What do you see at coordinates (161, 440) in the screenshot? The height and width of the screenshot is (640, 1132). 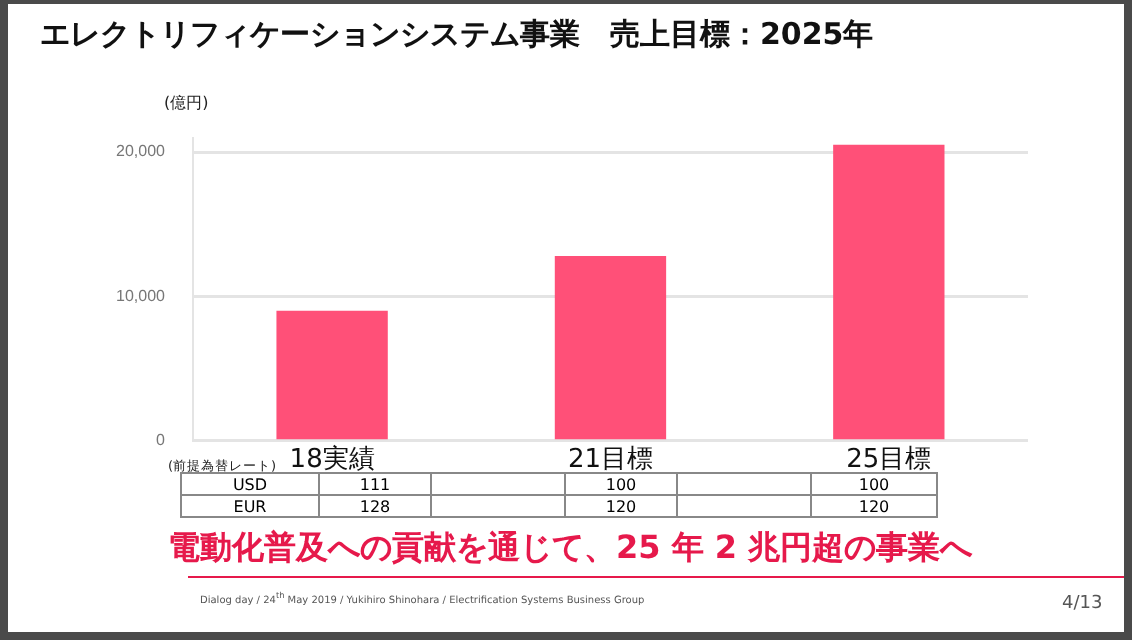 I see `y-tick-label: 0` at bounding box center [161, 440].